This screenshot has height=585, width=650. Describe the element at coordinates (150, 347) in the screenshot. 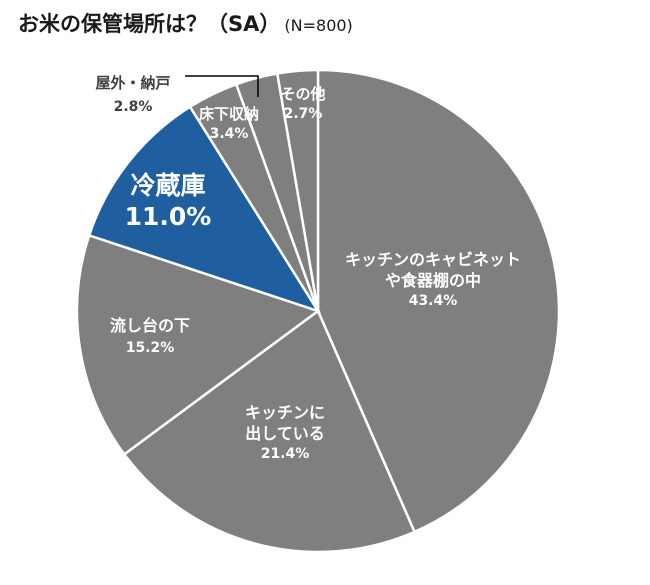

I see `label-sink-pct: 15.2%` at that location.